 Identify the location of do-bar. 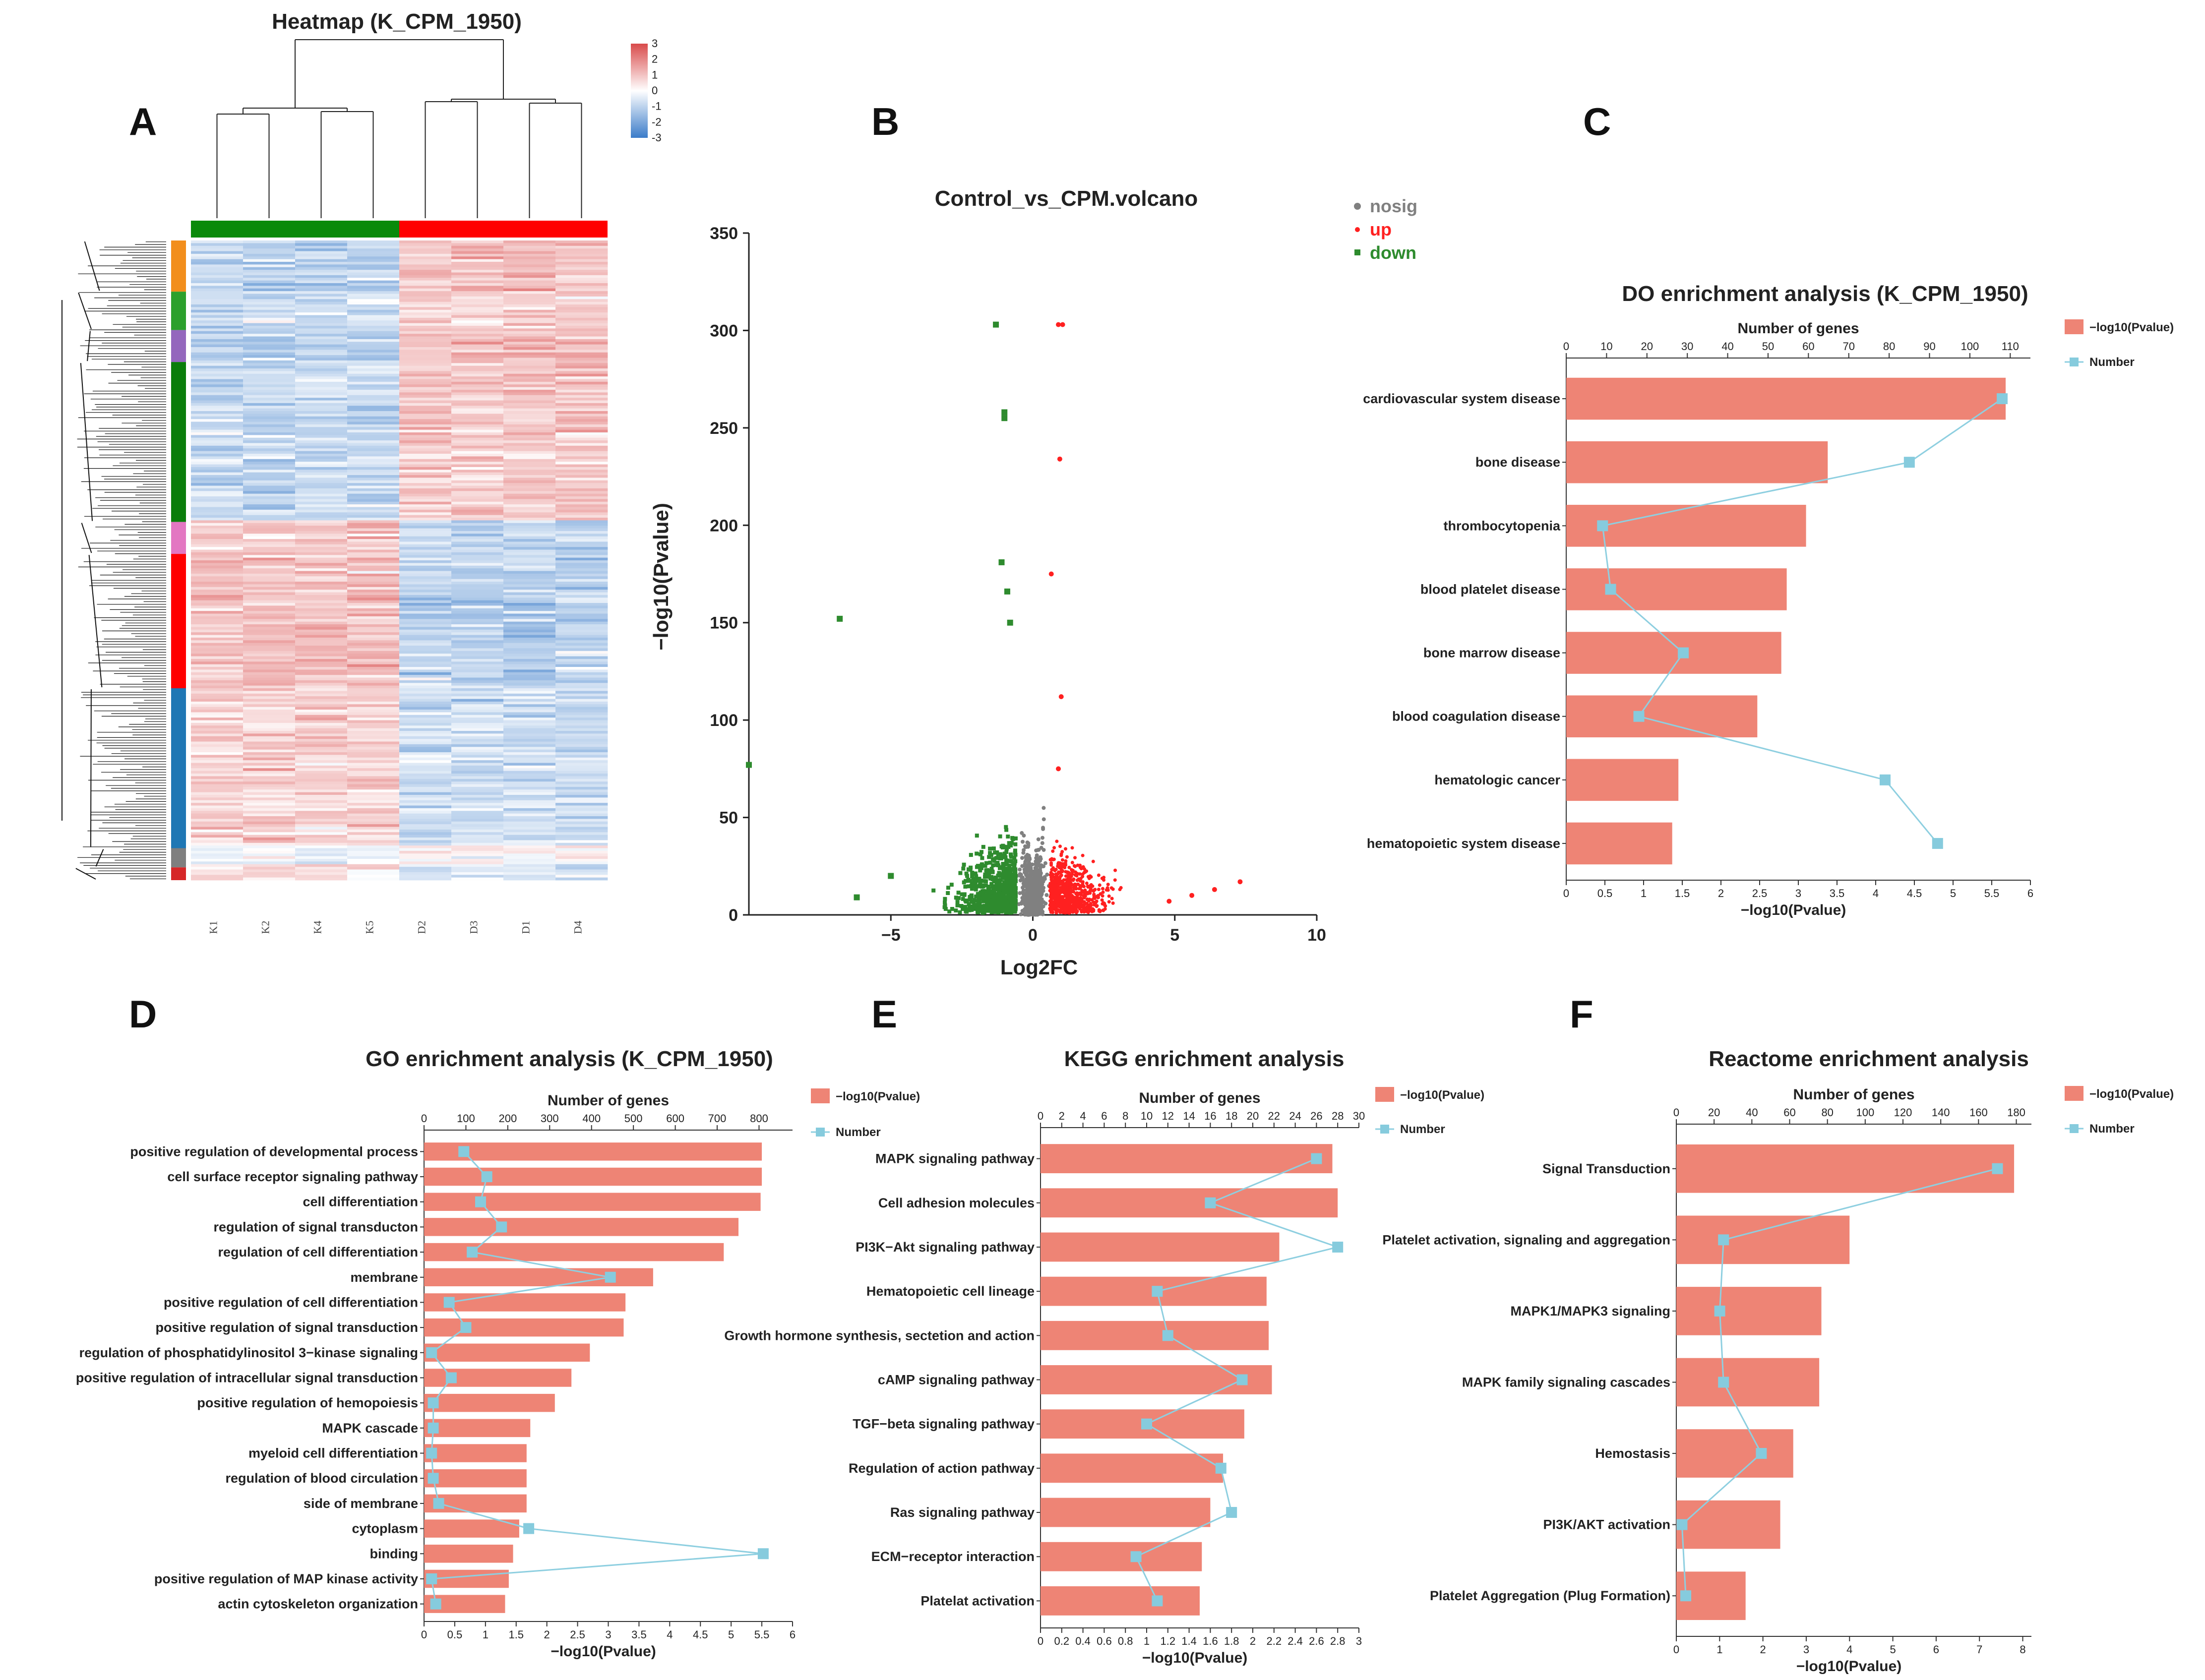
(1786, 398).